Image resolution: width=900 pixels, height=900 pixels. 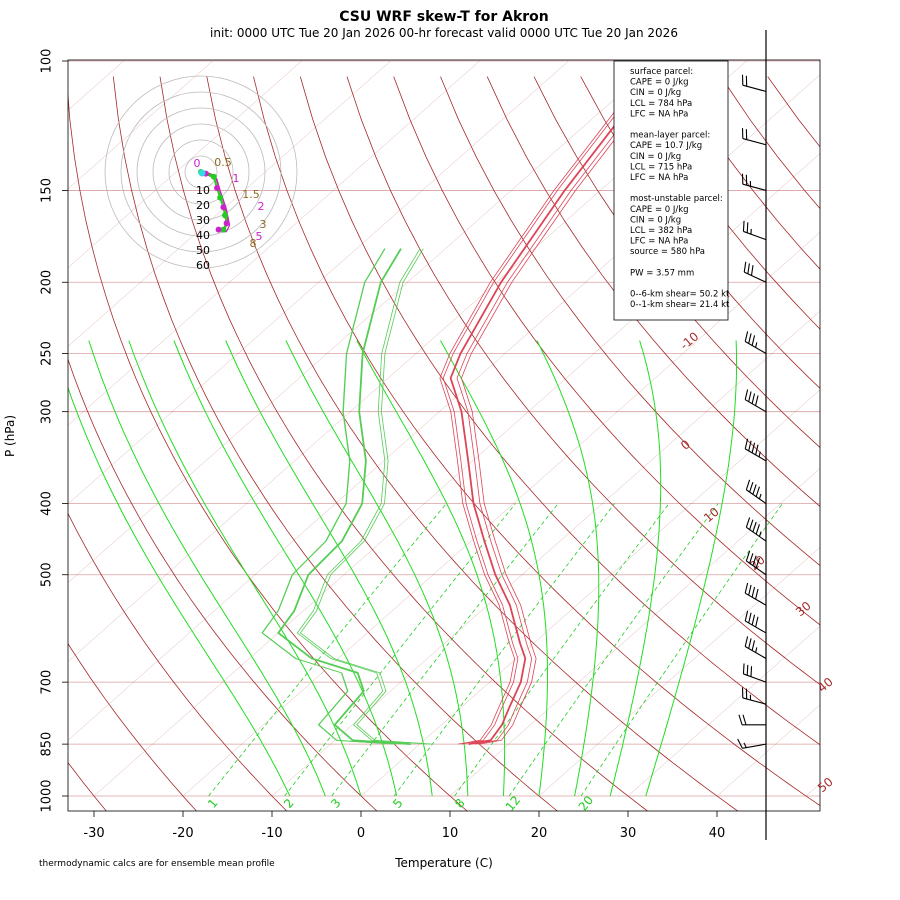 What do you see at coordinates (655, 220) in the screenshot?
I see `info-line: CIN = 0 J/kg` at bounding box center [655, 220].